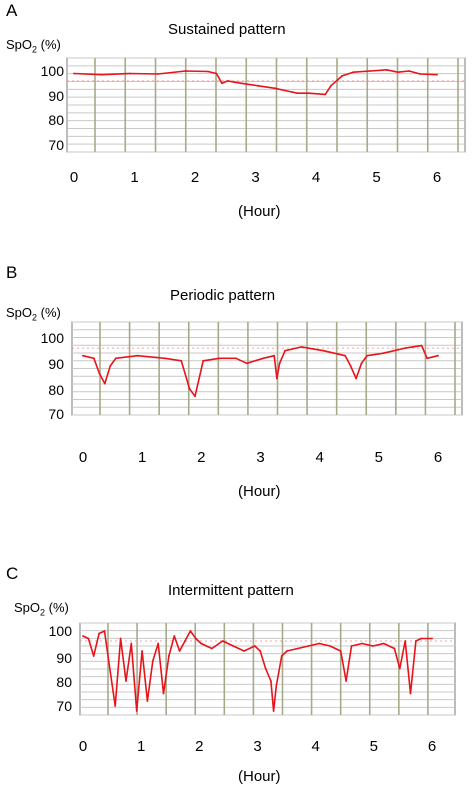 The image size is (474, 789). I want to click on x-tick-label: 4, so click(315, 746).